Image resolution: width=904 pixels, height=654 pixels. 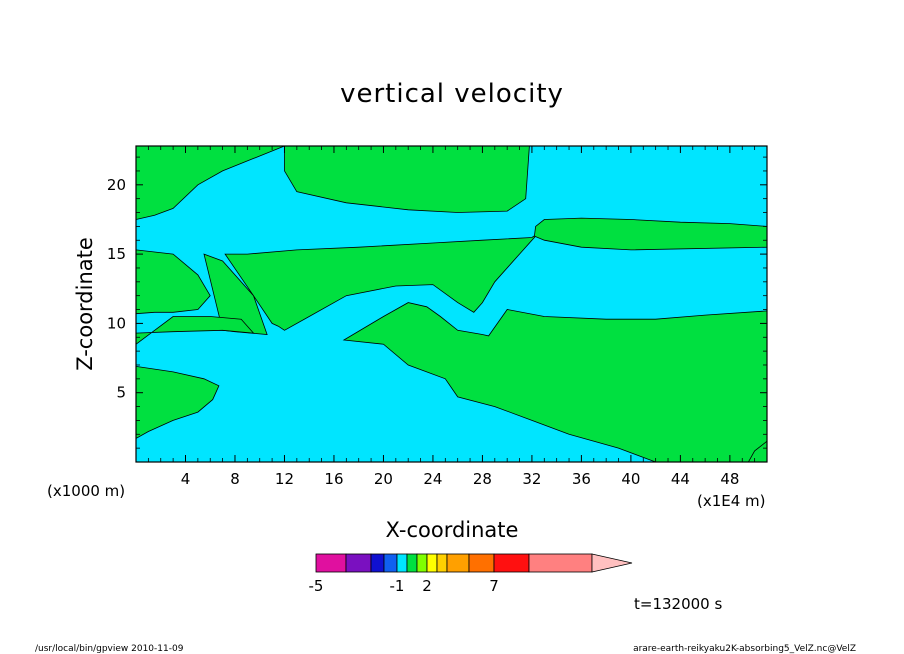 What do you see at coordinates (452, 94) in the screenshot?
I see `chart-title: vertical velocity` at bounding box center [452, 94].